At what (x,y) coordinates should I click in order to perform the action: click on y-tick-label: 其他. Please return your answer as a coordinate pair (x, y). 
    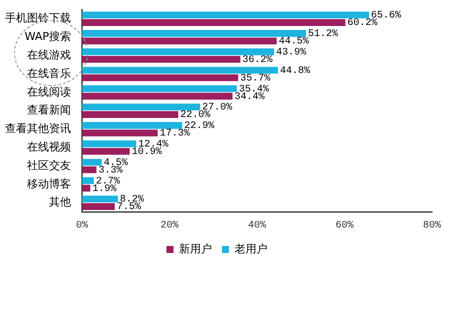
    Looking at the image, I should click on (60, 202).